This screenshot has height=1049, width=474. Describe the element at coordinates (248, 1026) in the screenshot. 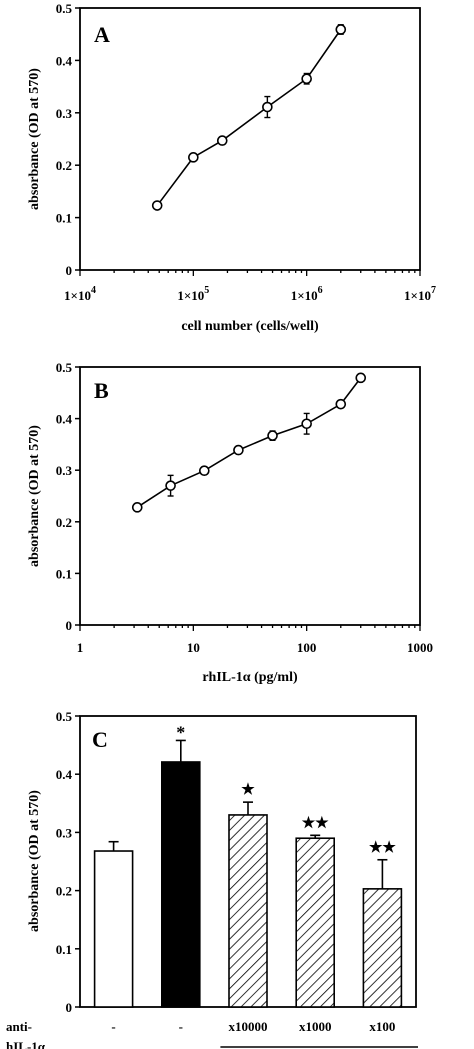

I see `panel-c-category-label: x10000` at that location.